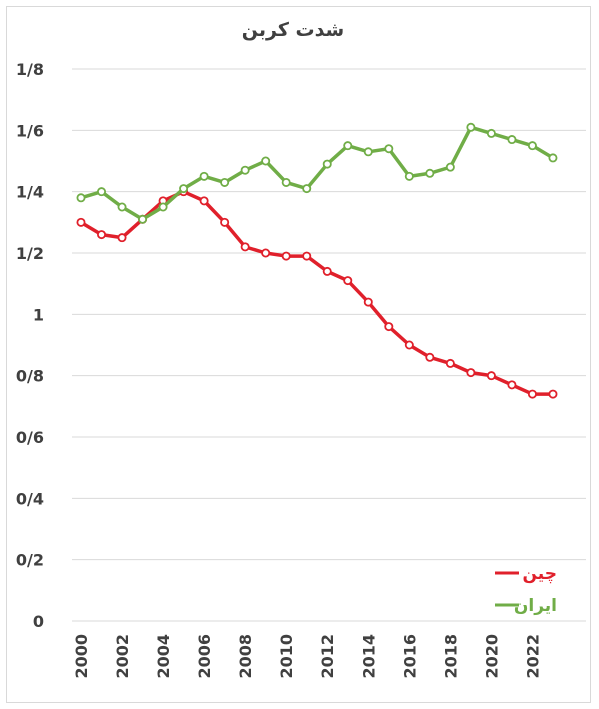 The width and height of the screenshot is (599, 709). Describe the element at coordinates (535, 606) in the screenshot. I see `legend-label: ایران` at that location.